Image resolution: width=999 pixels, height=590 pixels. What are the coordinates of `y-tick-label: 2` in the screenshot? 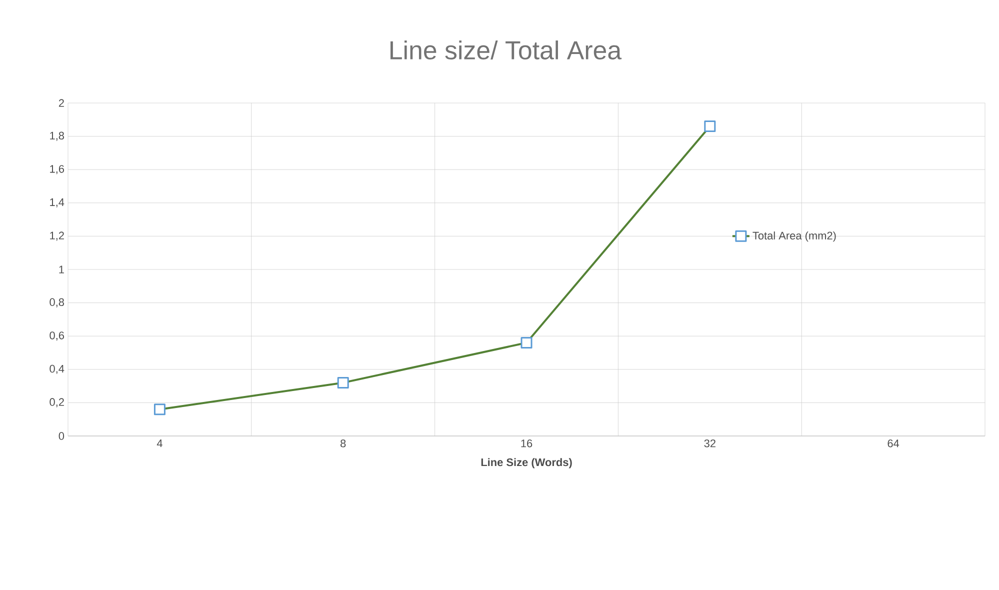 It's located at (61, 103).